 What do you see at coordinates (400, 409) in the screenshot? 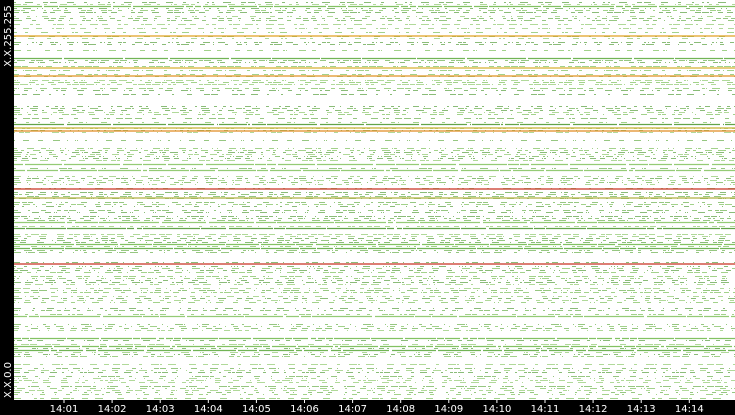
I see `x-tick-label: 14:08` at bounding box center [400, 409].